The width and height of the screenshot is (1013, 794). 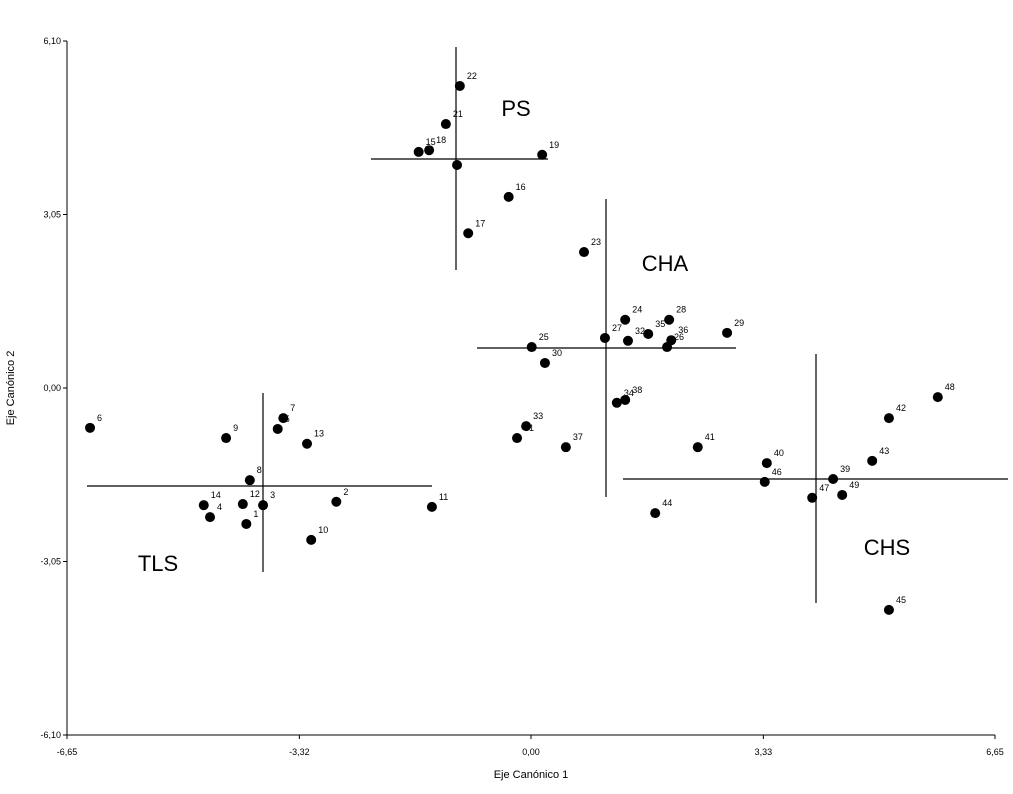 I want to click on point-label: 31, so click(x=529, y=428).